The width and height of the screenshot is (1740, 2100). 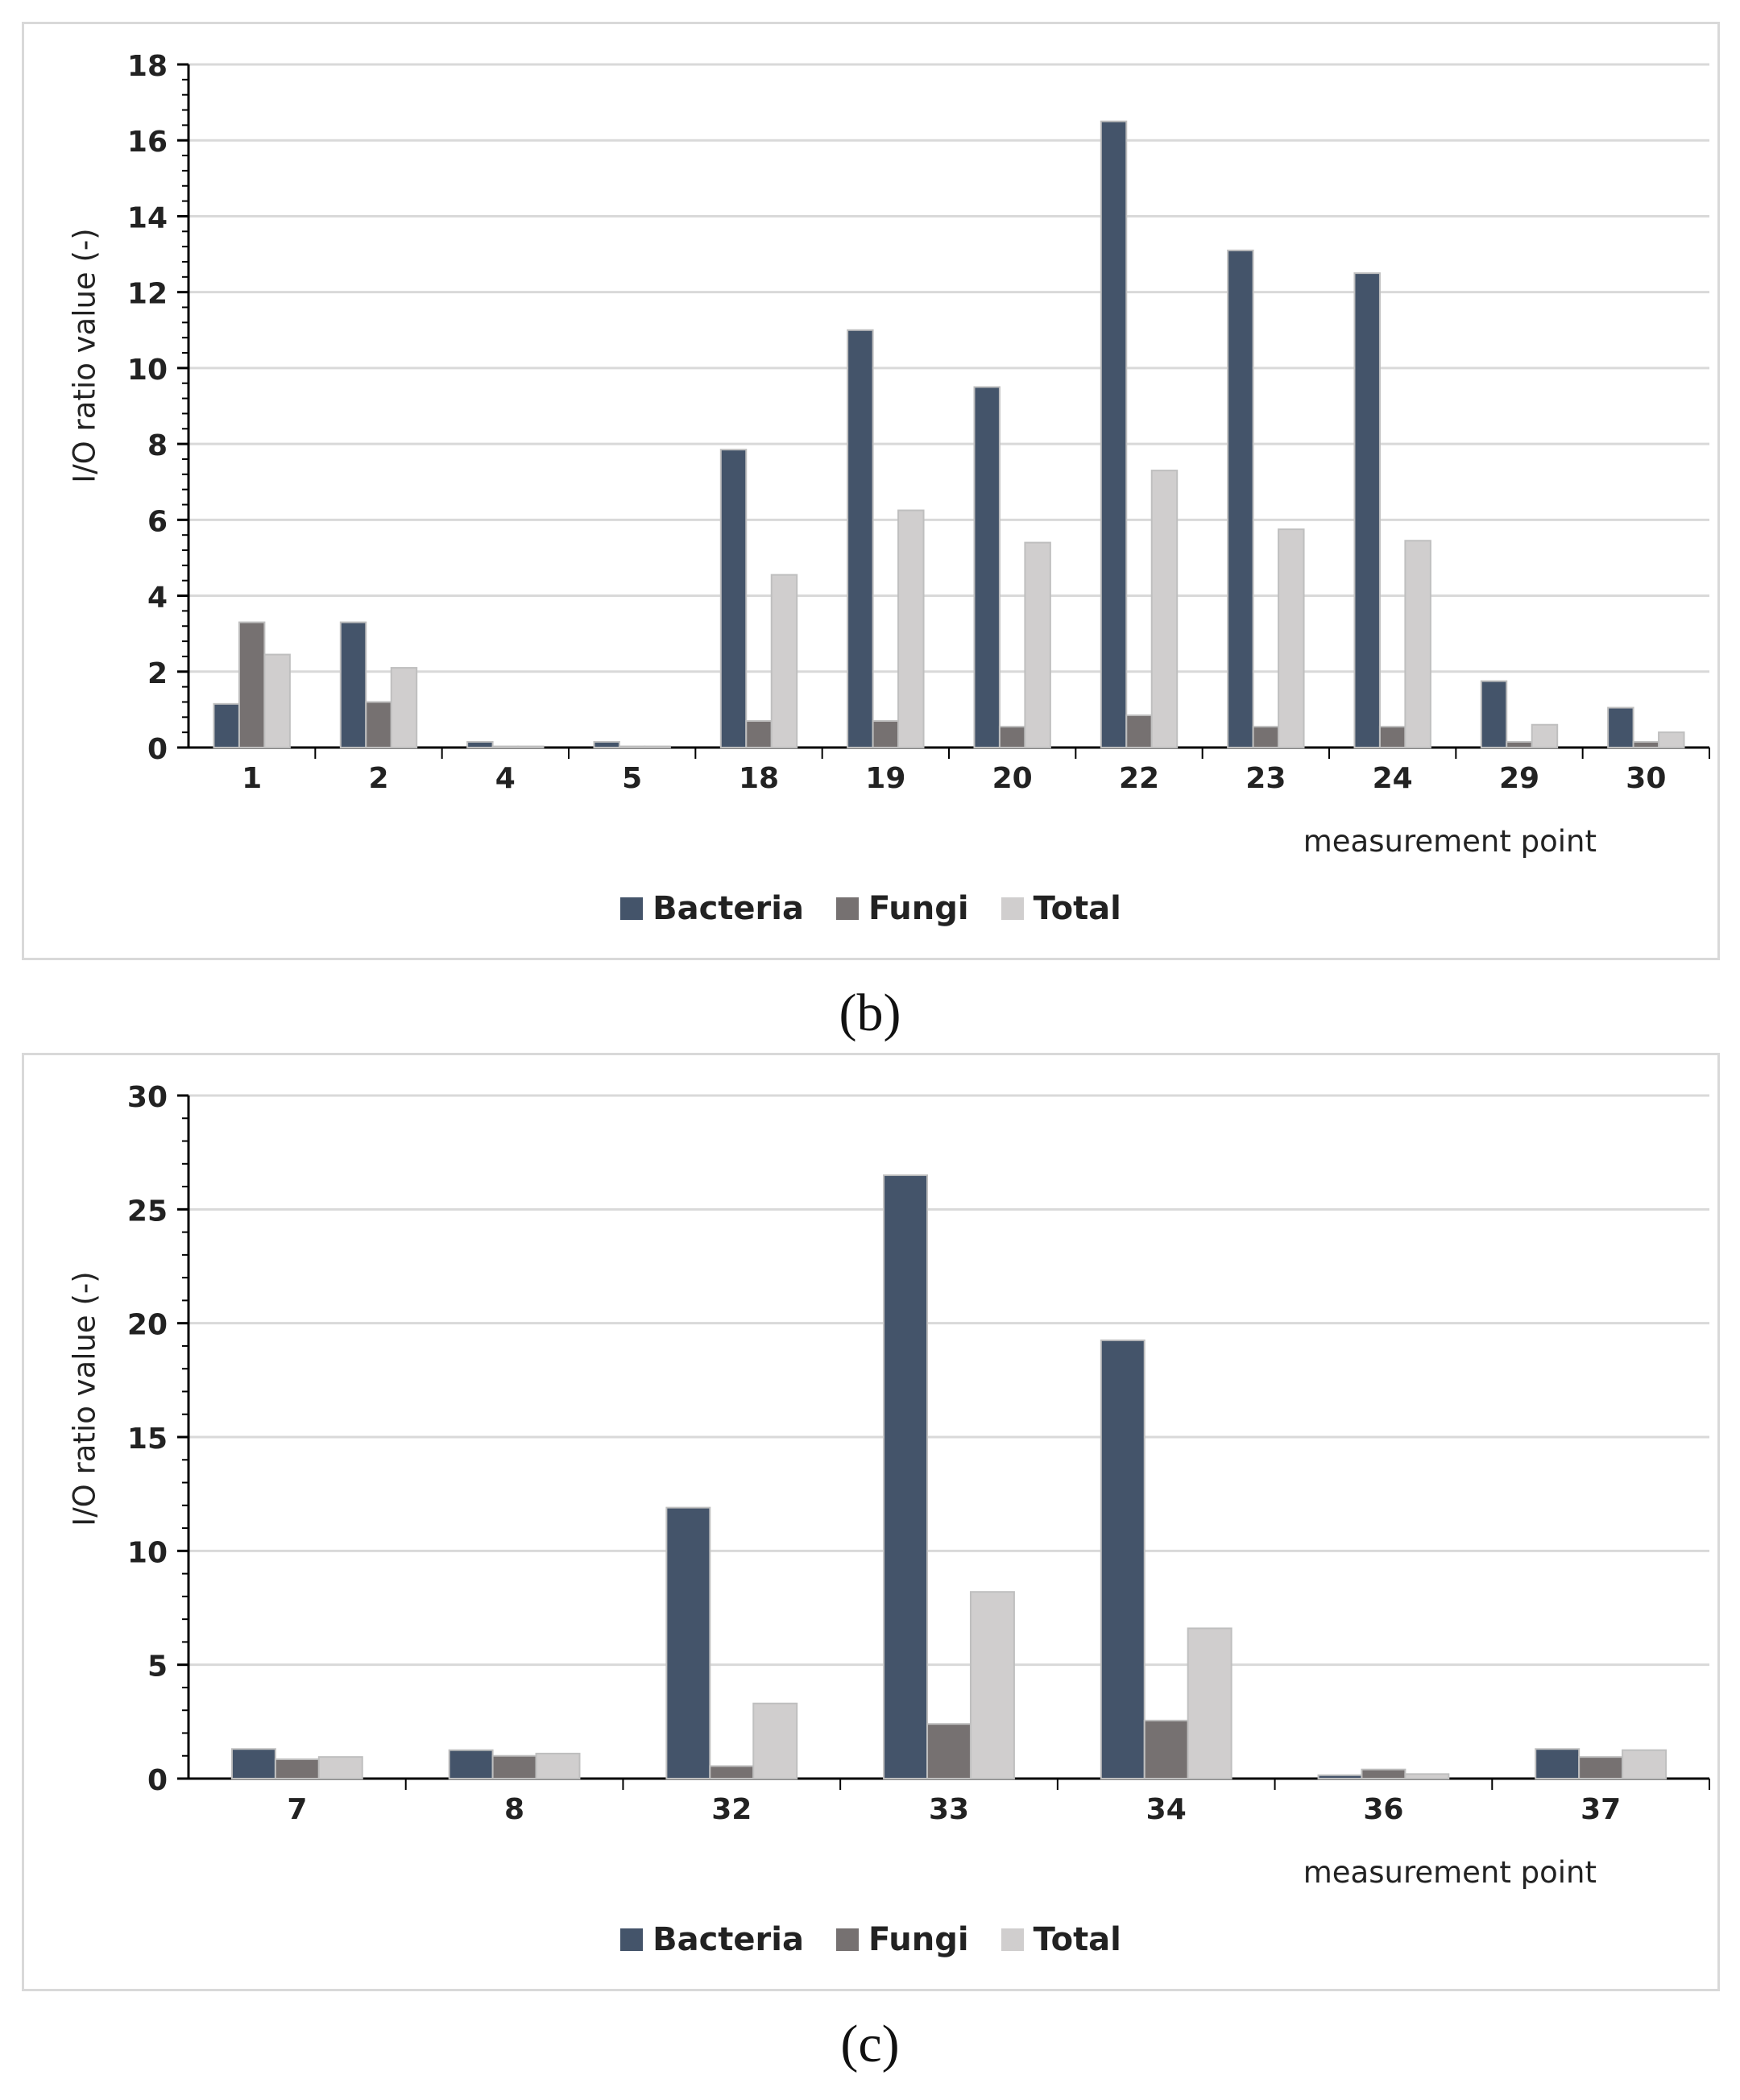 I want to click on y-axis-label-c: I/O ratio value (-), so click(x=84, y=1398).